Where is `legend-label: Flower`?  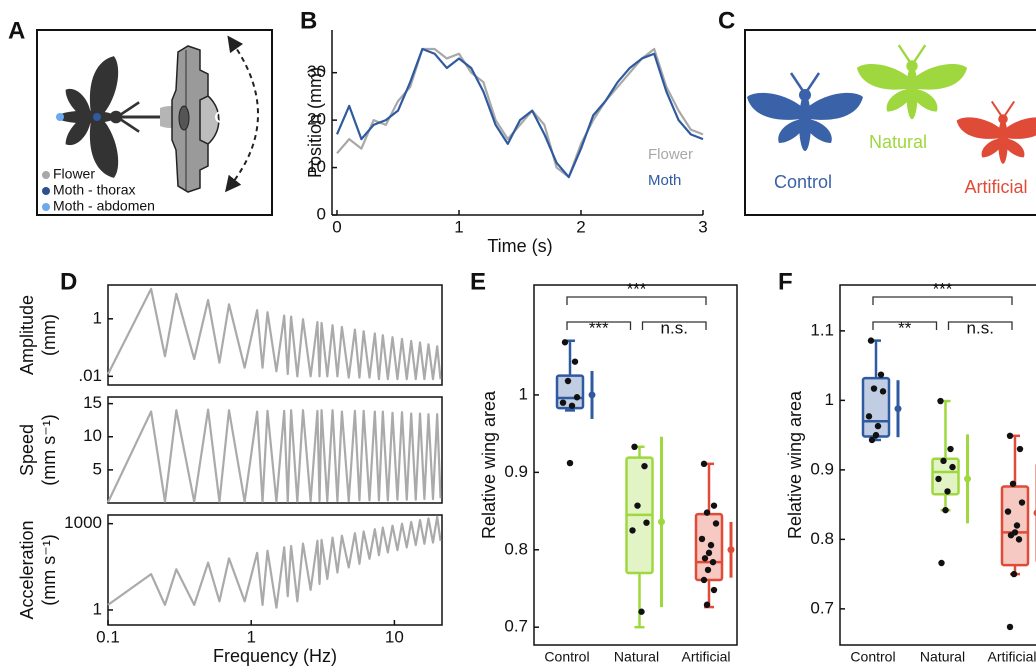
legend-label: Flower is located at coordinates (74, 174).